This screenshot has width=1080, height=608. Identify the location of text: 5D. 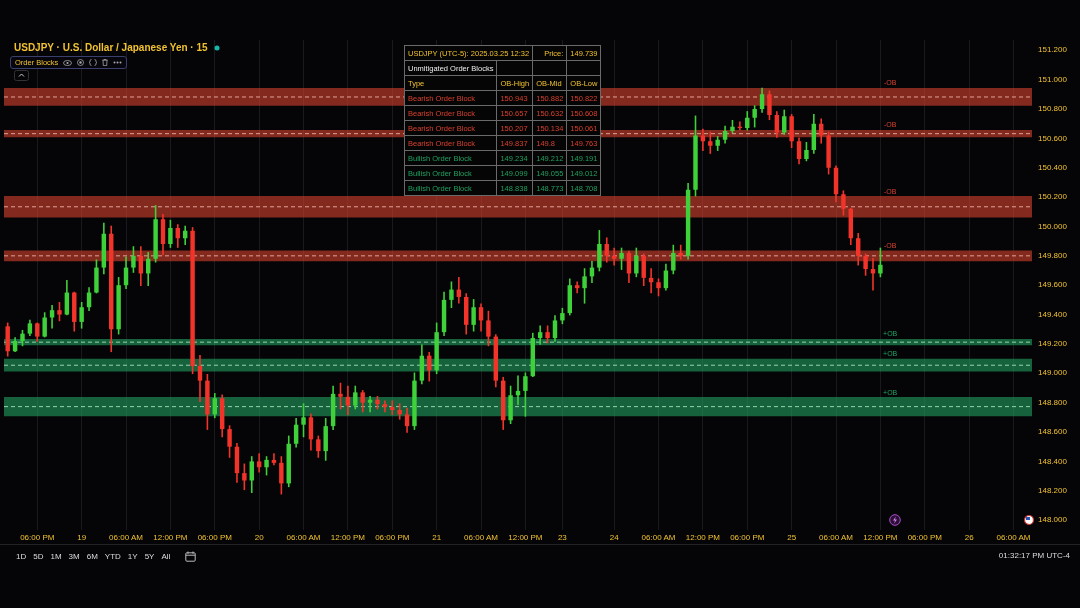
(38, 556).